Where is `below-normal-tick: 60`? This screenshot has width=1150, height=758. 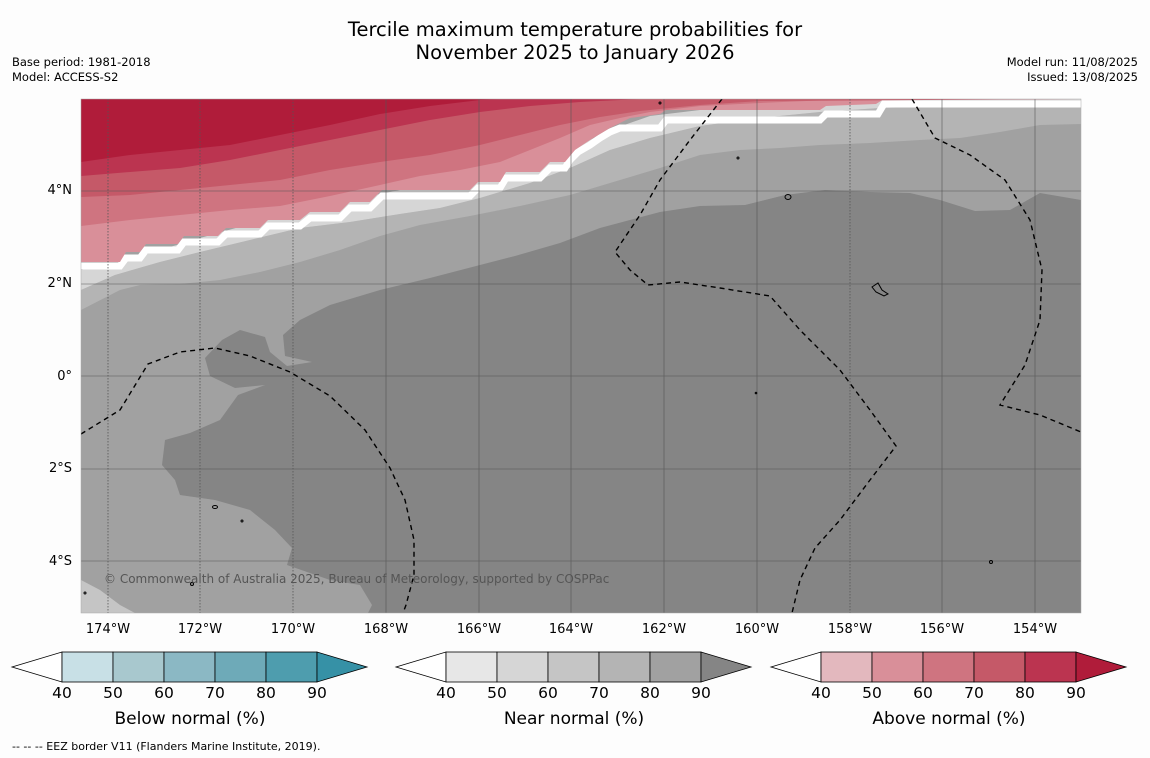 below-normal-tick: 60 is located at coordinates (164, 693).